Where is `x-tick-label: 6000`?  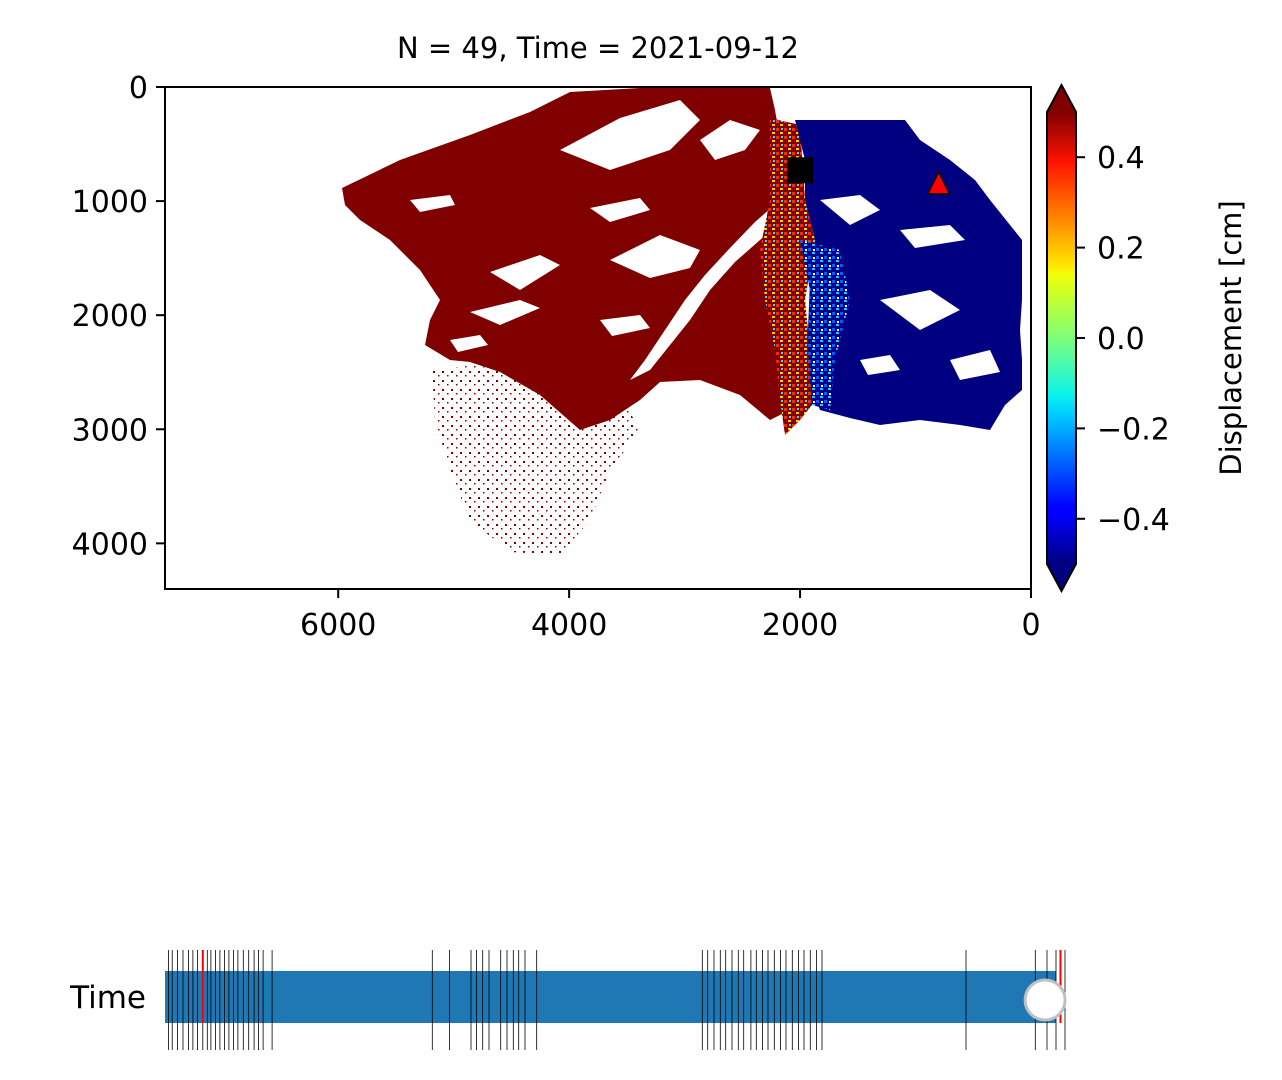 x-tick-label: 6000 is located at coordinates (338, 625).